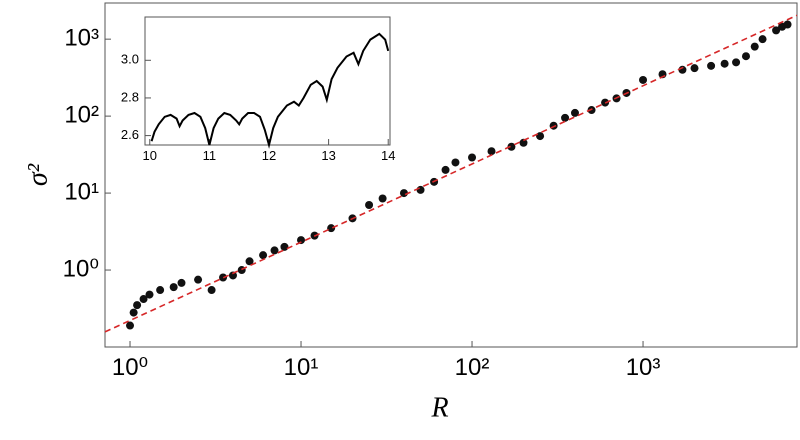  Describe the element at coordinates (472, 367) in the screenshot. I see `x-tick-label: 10²` at that location.